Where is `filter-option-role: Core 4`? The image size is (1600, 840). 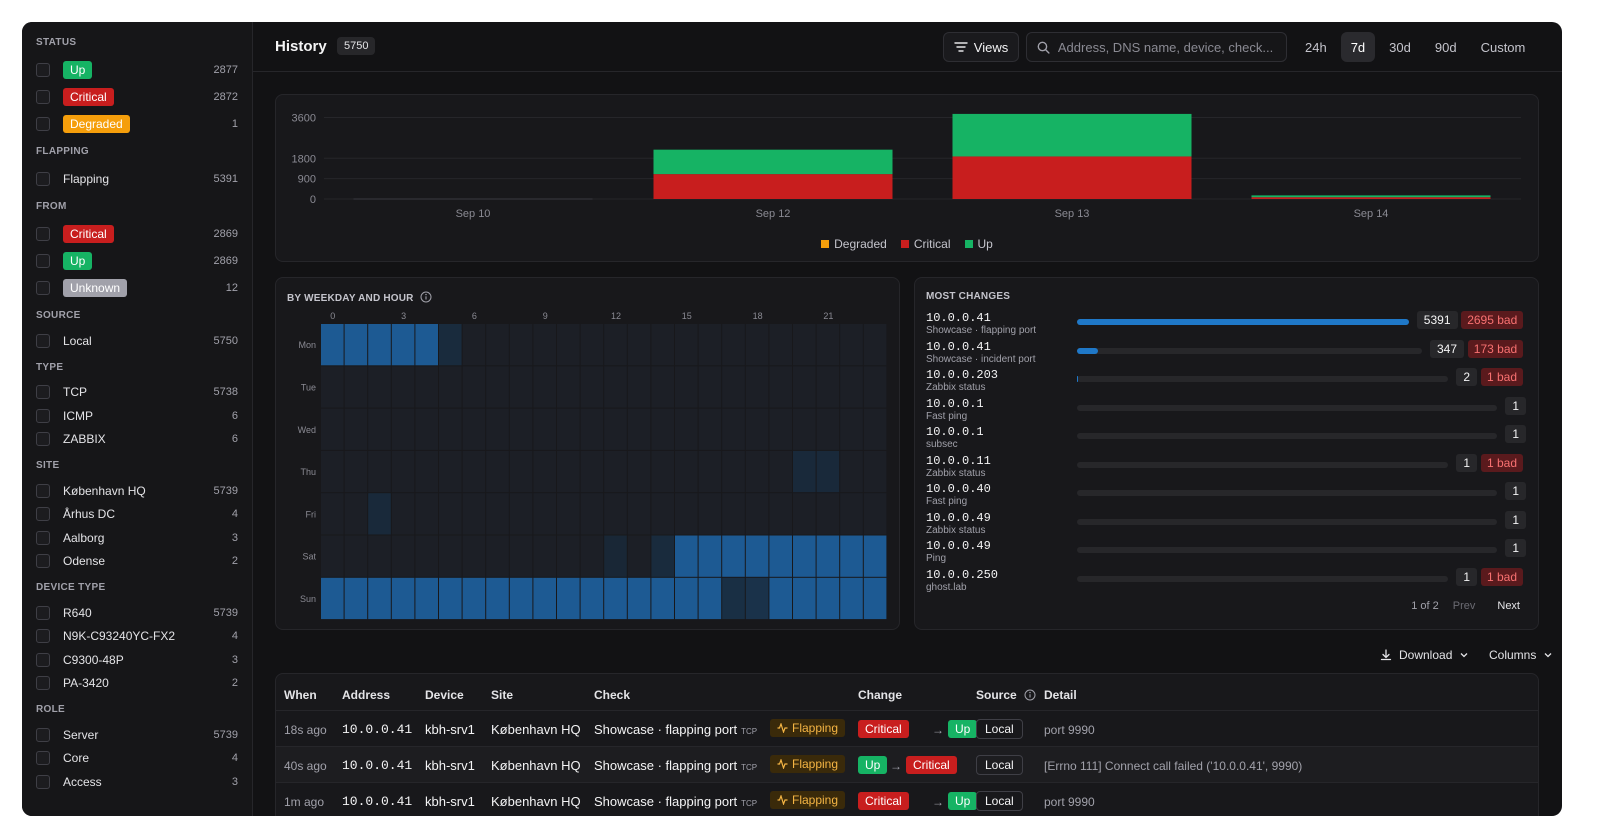
filter-option-role: Core 4 is located at coordinates (137, 759).